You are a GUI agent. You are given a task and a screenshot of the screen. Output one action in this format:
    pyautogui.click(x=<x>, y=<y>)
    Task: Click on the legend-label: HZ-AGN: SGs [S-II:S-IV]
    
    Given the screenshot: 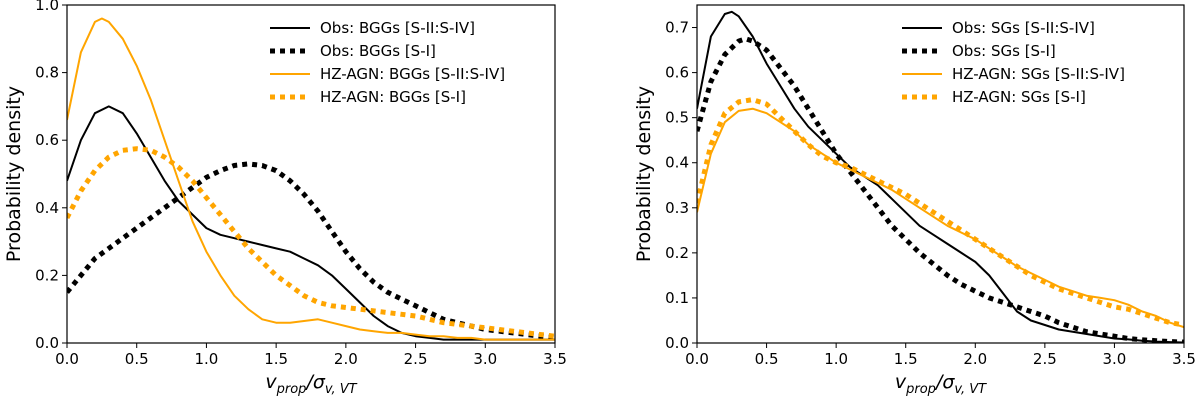 What is the action you would take?
    pyautogui.click(x=1038, y=74)
    